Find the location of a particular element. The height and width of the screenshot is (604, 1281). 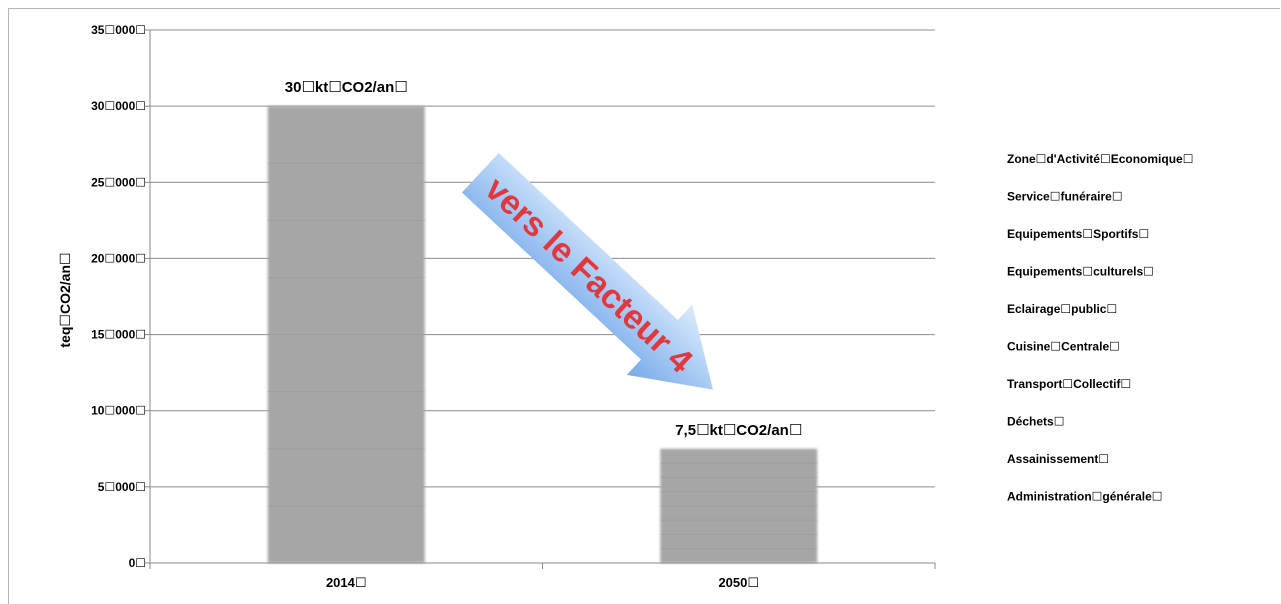

legend-entry: Transport☐Collectif☐ is located at coordinates (1069, 384).